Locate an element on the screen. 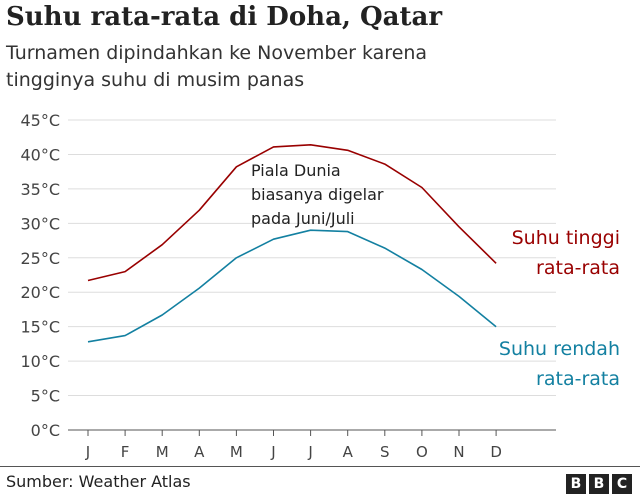 This screenshot has height=498, width=640. x-tick-label: F is located at coordinates (125, 452).